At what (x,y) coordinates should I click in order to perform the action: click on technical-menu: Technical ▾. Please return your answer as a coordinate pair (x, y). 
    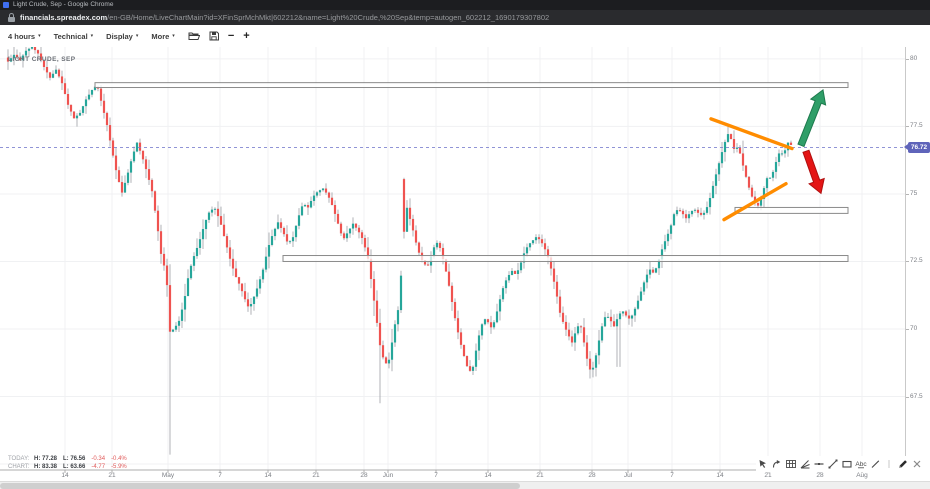
    Looking at the image, I should click on (73, 36).